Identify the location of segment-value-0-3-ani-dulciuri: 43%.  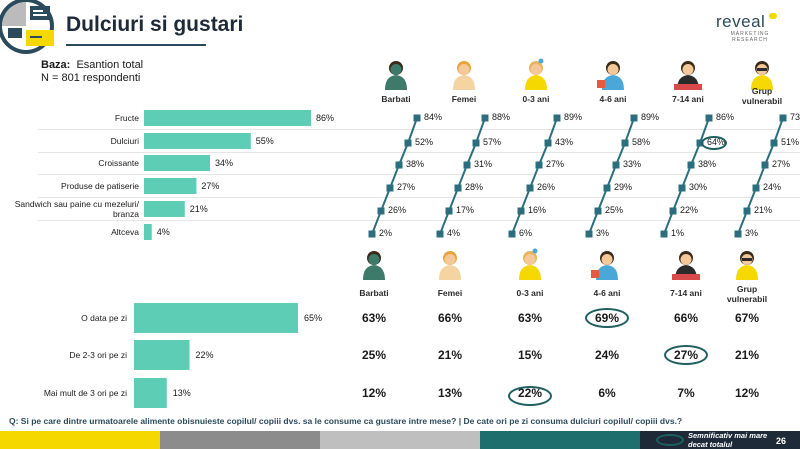
(564, 142).